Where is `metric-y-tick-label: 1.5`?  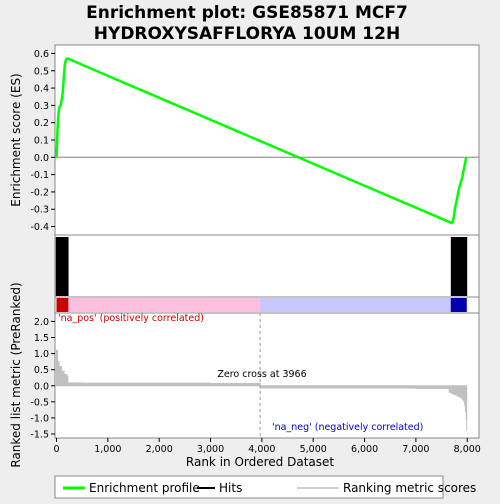
metric-y-tick-label: 1.5 is located at coordinates (41, 338).